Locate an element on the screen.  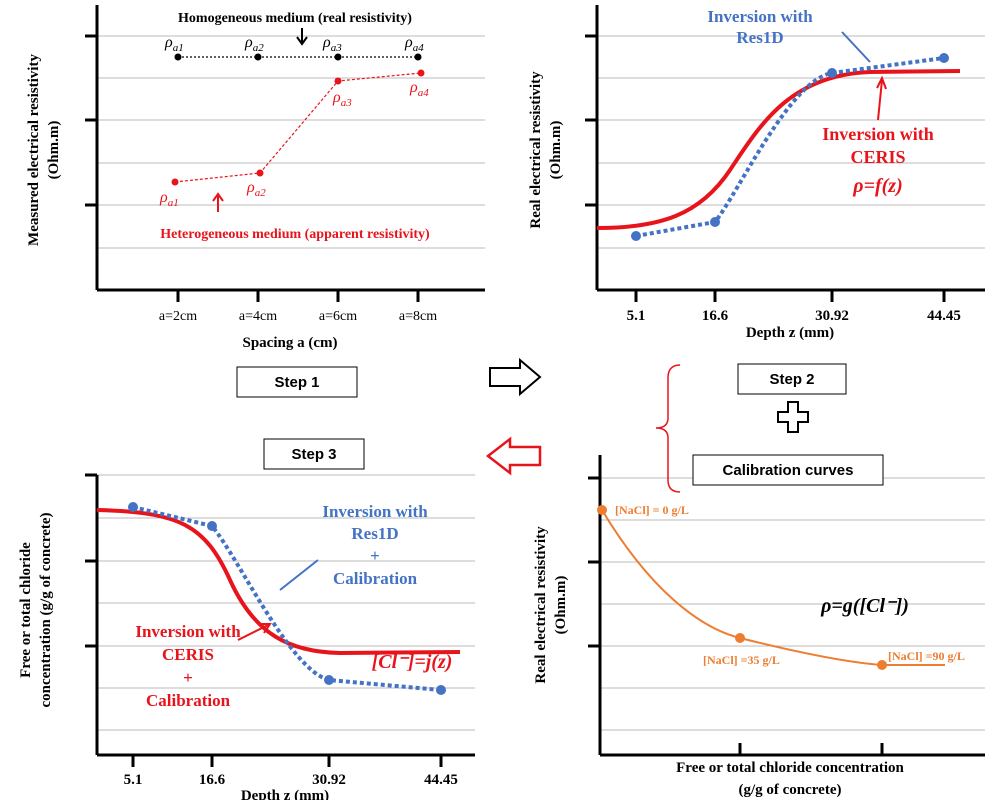
plus is located at coordinates (793, 417).